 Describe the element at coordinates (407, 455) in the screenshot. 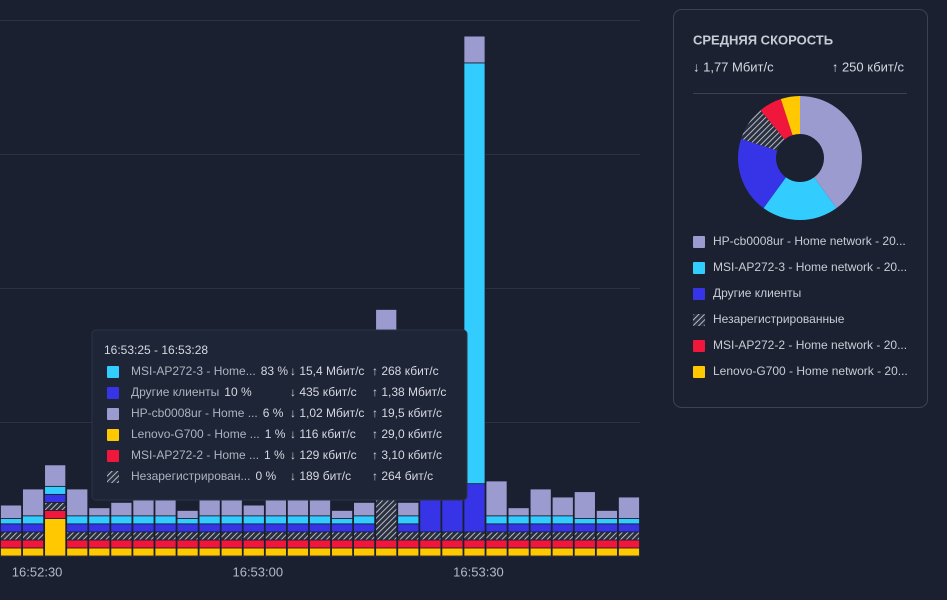

I see `tooltip-up: ↑ 3,10 кбит/с` at that location.